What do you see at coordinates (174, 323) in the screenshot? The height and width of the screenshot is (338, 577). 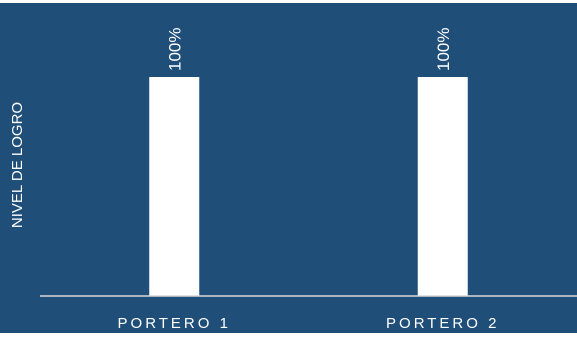 I see `x-tick-label: PORTERO 1` at bounding box center [174, 323].